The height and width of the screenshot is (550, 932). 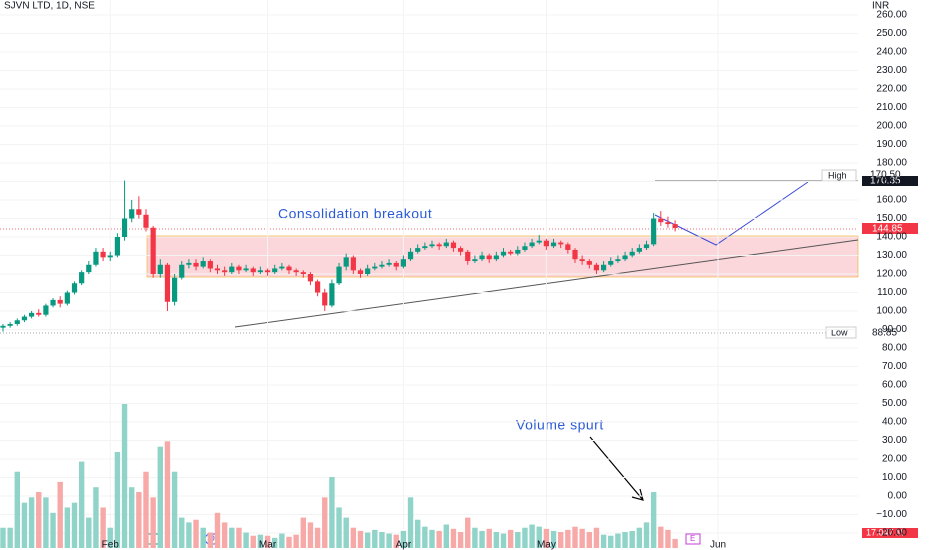 What do you see at coordinates (637, 494) in the screenshot?
I see `arrow-head` at bounding box center [637, 494].